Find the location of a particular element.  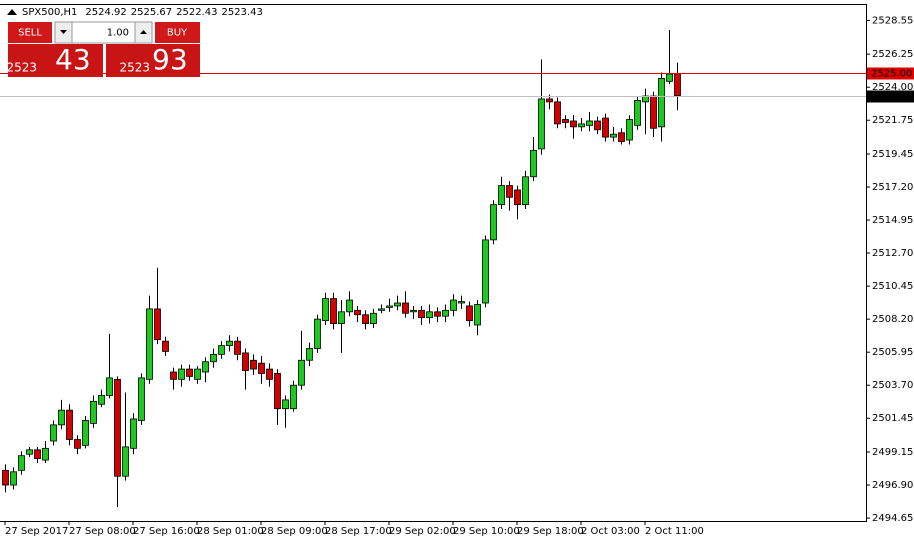

y-tick-label: 2499.15 is located at coordinates (892, 452).